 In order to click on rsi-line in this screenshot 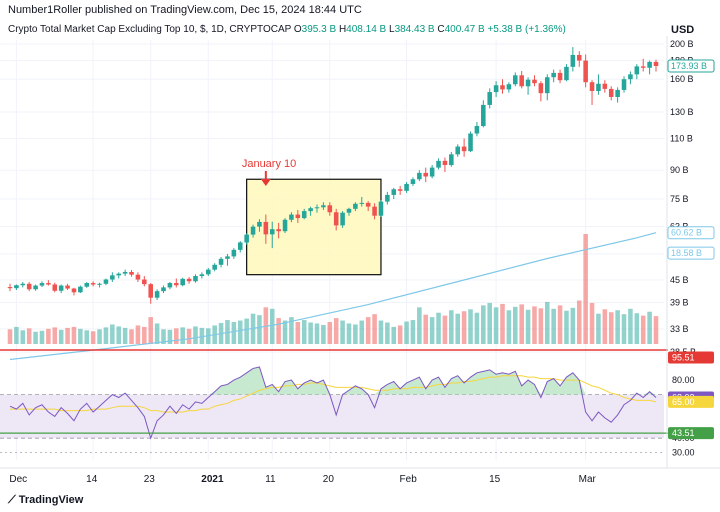, I will do `click(333, 403)`.